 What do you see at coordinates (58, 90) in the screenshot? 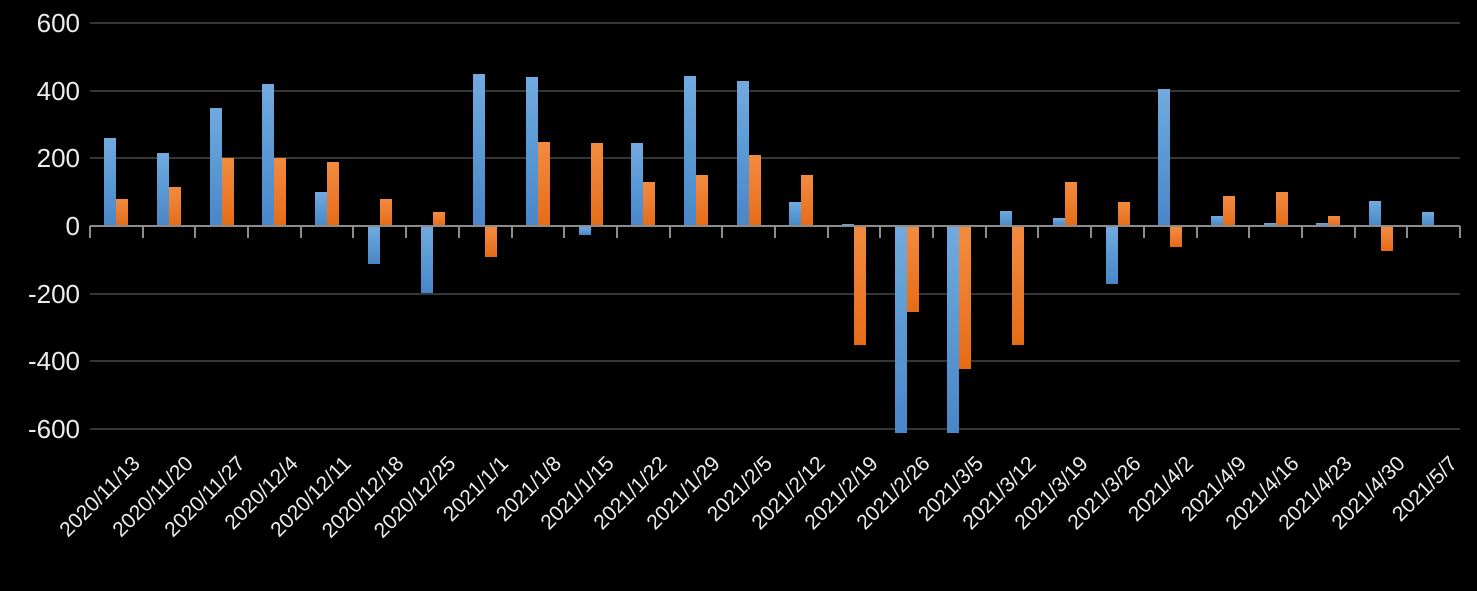
I see `y-tick-label: 400` at bounding box center [58, 90].